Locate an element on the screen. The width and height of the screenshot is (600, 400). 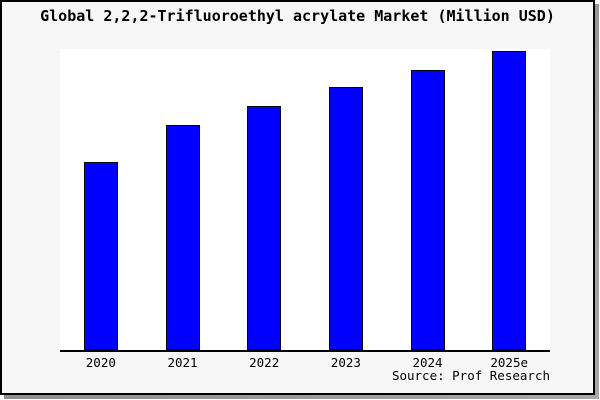
source-caption: Source: Prof Research is located at coordinates (470, 375).